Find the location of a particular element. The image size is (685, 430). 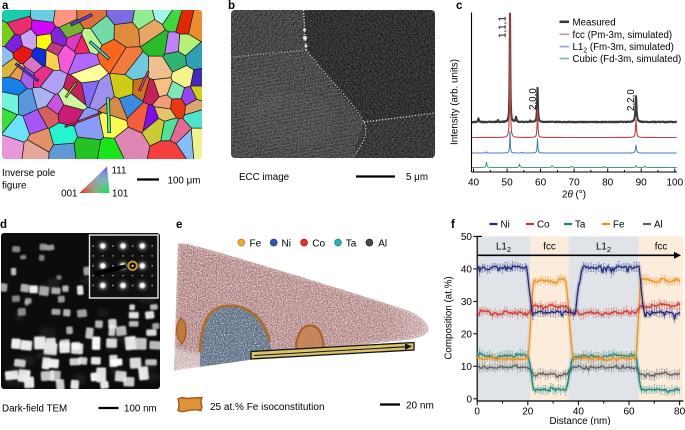

svg-text: figure is located at coordinates (14, 186).